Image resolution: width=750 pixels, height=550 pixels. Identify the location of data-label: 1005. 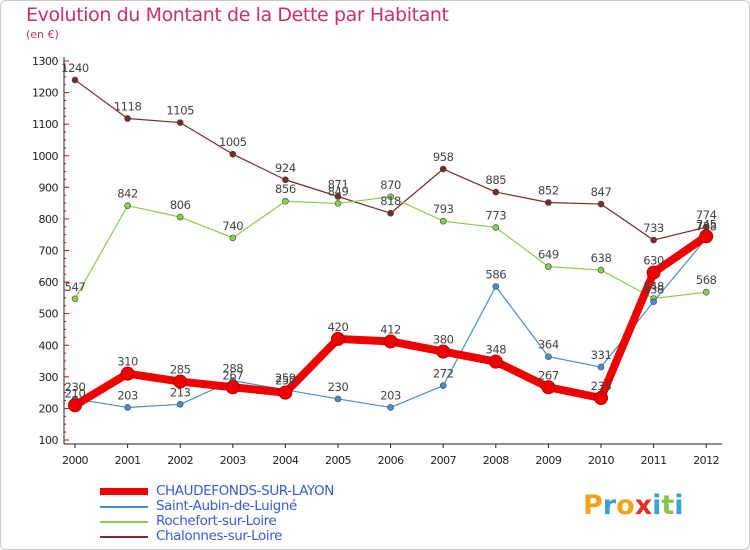
(233, 142).